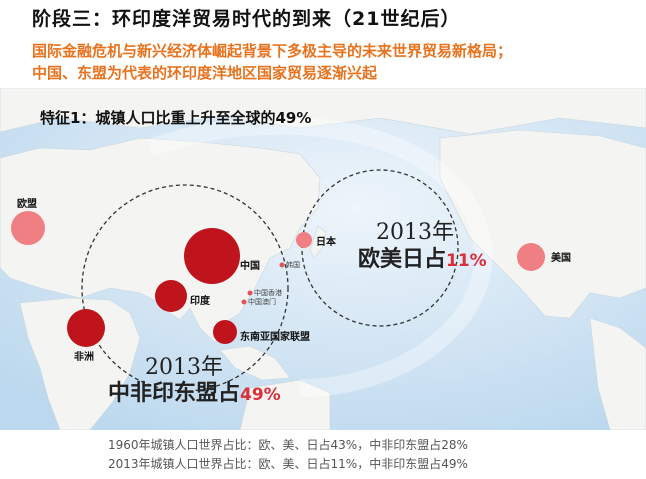 Image resolution: width=646 pixels, height=479 pixels. What do you see at coordinates (272, 51) in the screenshot?
I see `subtitle-line-1: 国际金融危机与新兴经济体崛起背景下多极主导的未来世界贸易新格局；` at bounding box center [272, 51].